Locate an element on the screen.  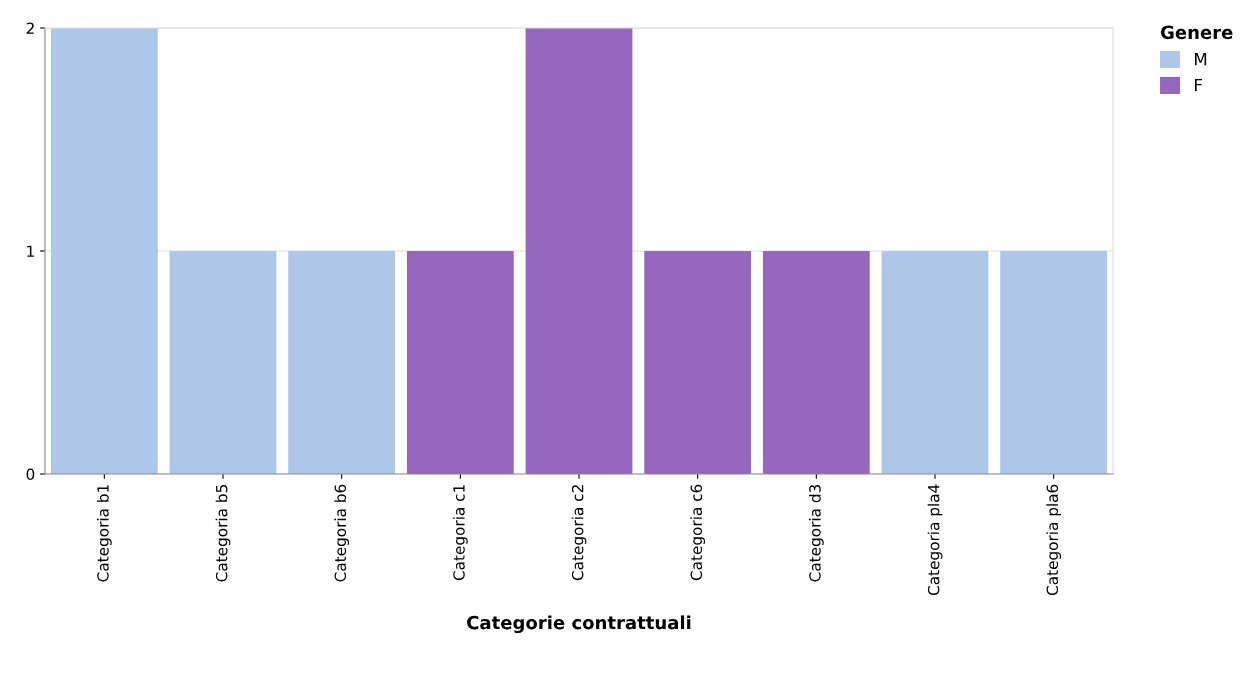
legend-label: F is located at coordinates (1198, 85).